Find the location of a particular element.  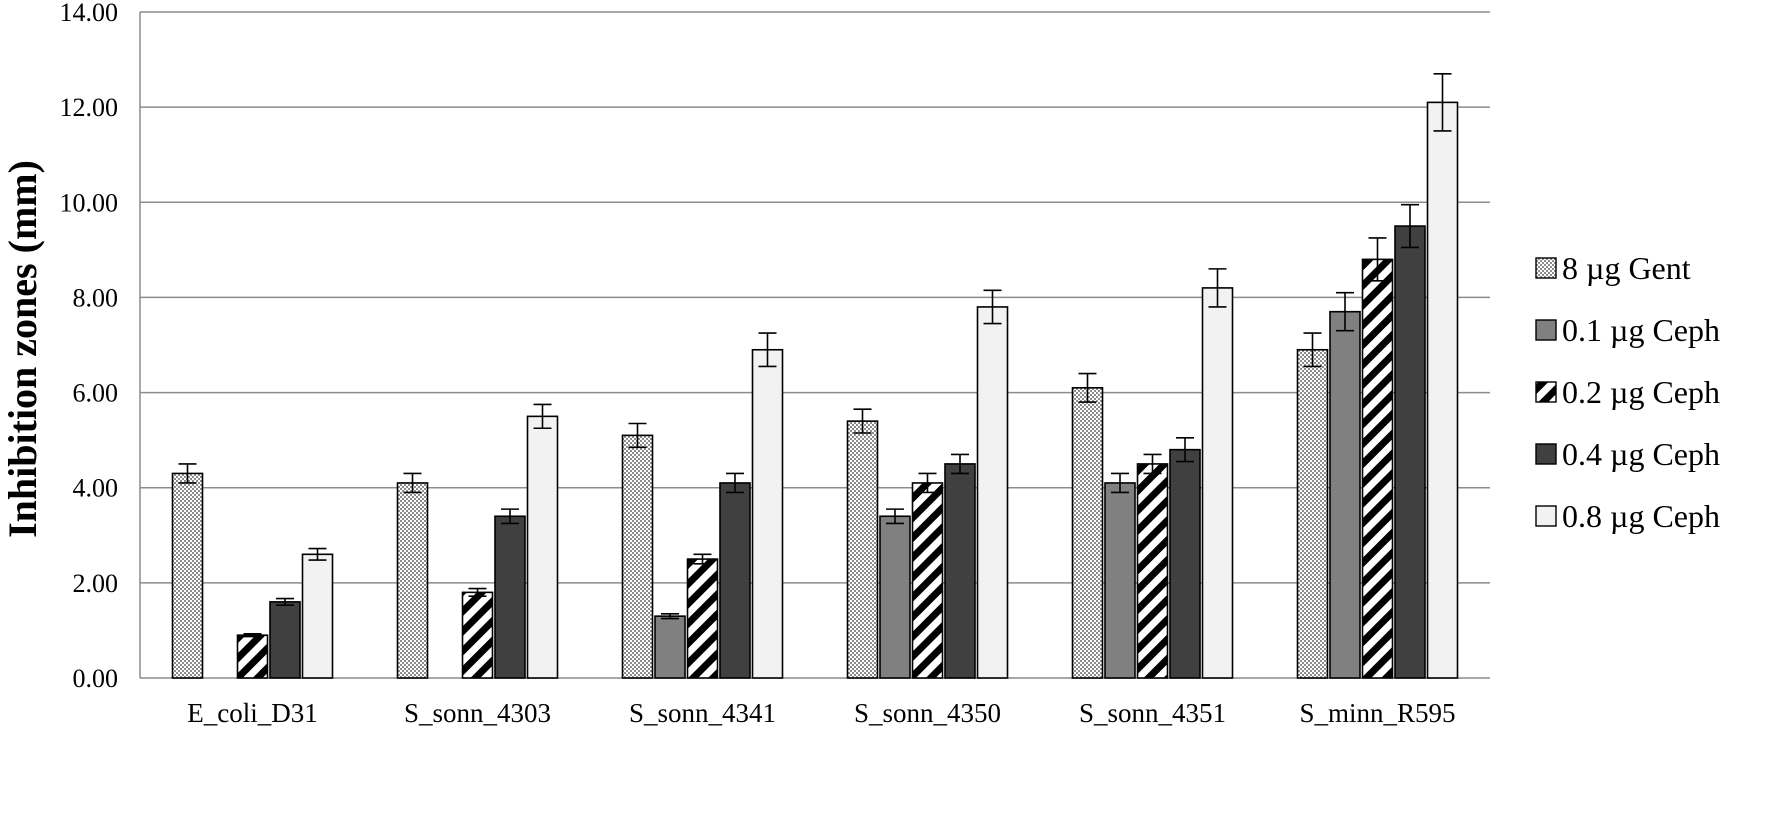

legend-item: 8 µg Gent is located at coordinates (1613, 268).